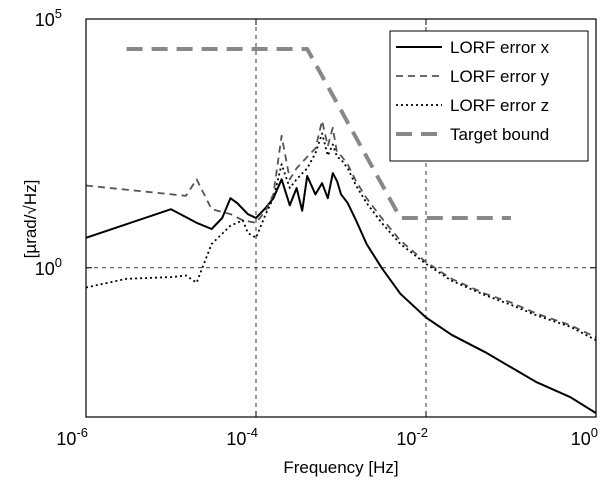 This screenshot has width=614, height=482. I want to click on legend-box, so click(489, 96).